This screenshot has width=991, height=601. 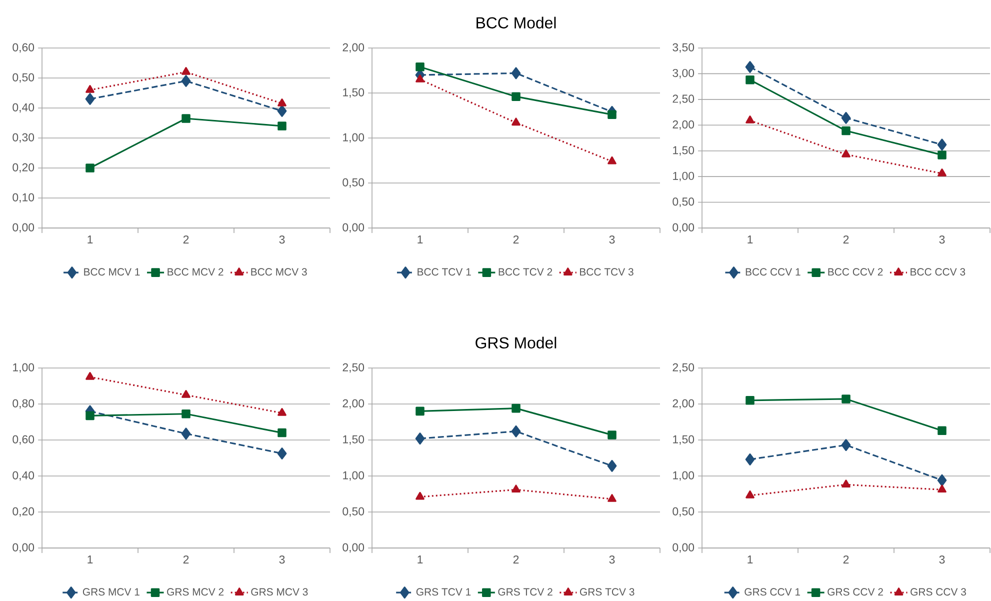 What do you see at coordinates (111, 592) in the screenshot?
I see `legend-label: GRS MCV 1` at bounding box center [111, 592].